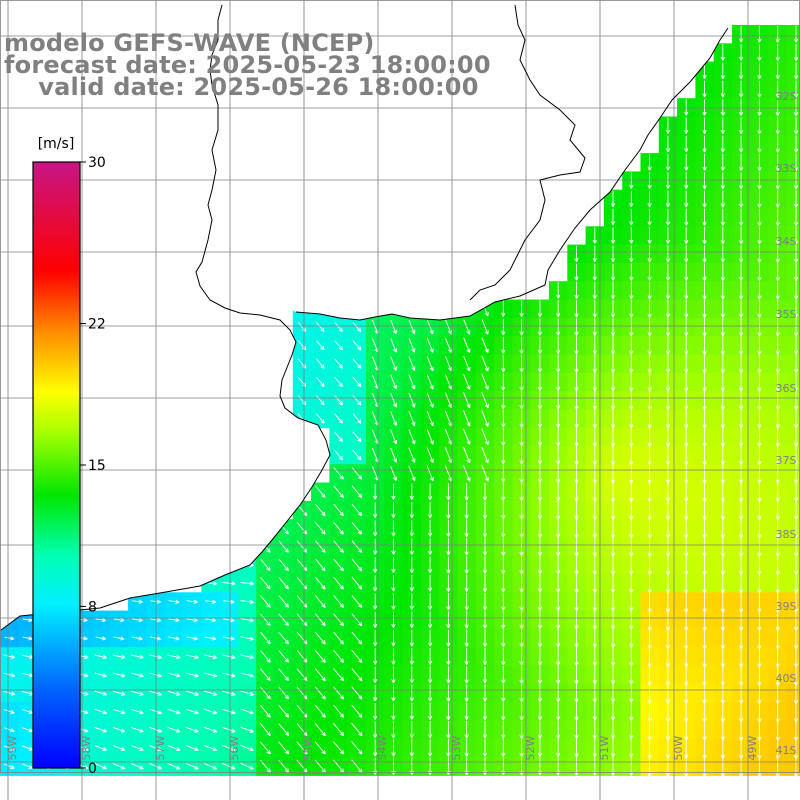 This screenshot has height=800, width=800. Describe the element at coordinates (189, 43) in the screenshot. I see `model-title: modelo GEFS-WAVE (NCEP)` at that location.